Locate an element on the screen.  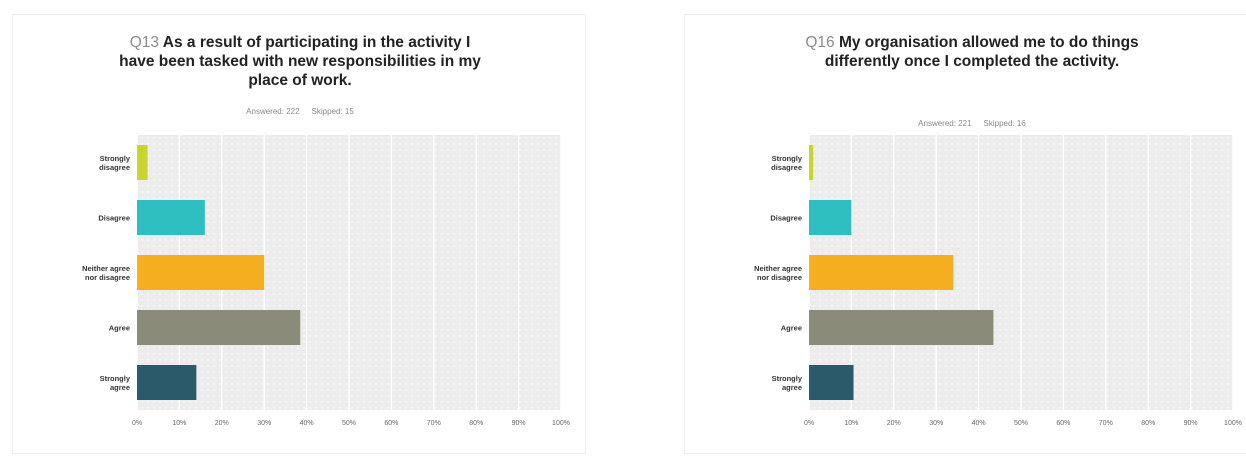
skipped-count: Skipped: 16 is located at coordinates (1004, 123).